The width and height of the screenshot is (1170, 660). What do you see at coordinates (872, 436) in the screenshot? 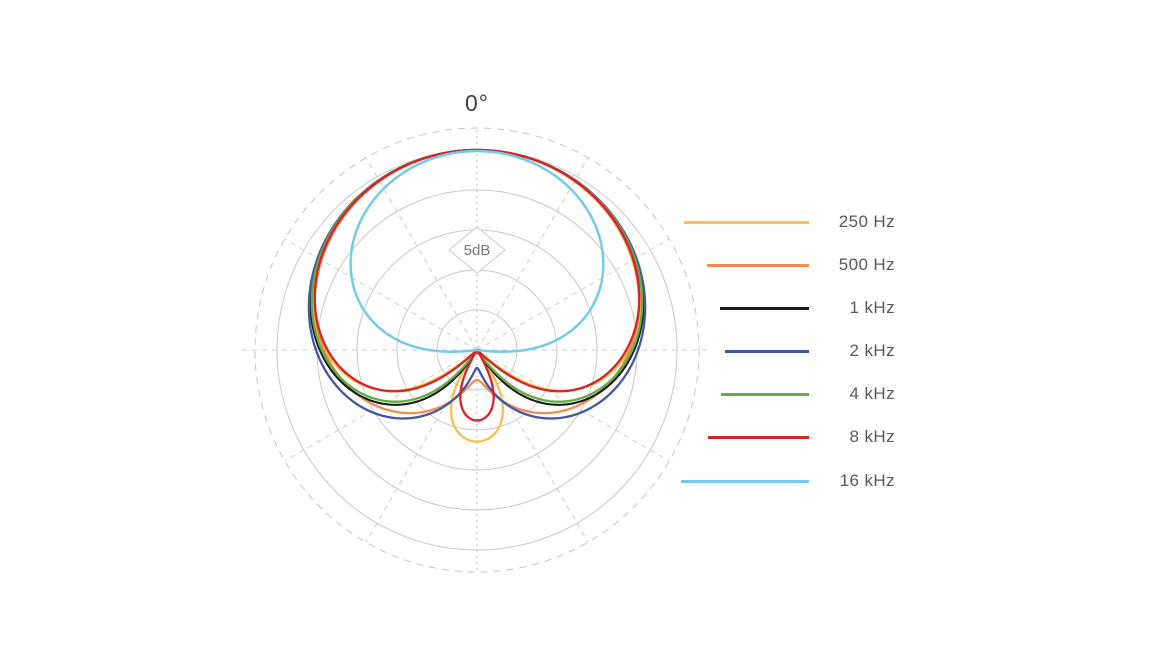
I see `legend-label-8-khz: 8 kHz` at bounding box center [872, 436].